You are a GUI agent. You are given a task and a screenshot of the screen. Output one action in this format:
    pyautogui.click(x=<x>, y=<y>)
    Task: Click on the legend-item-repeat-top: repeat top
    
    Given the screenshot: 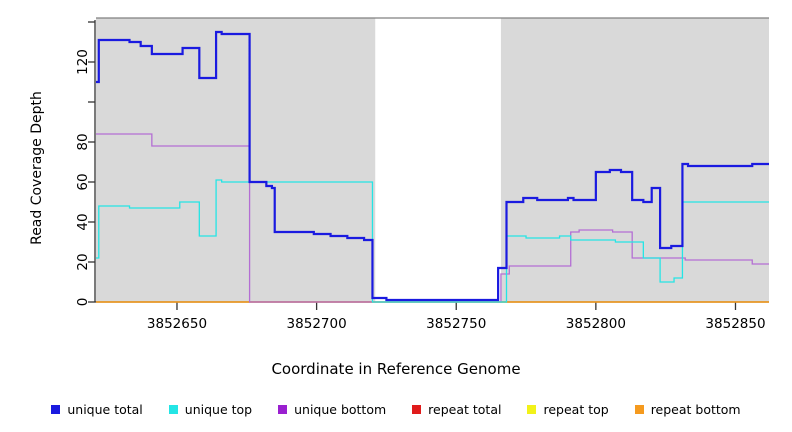 What is the action you would take?
    pyautogui.click(x=567, y=409)
    